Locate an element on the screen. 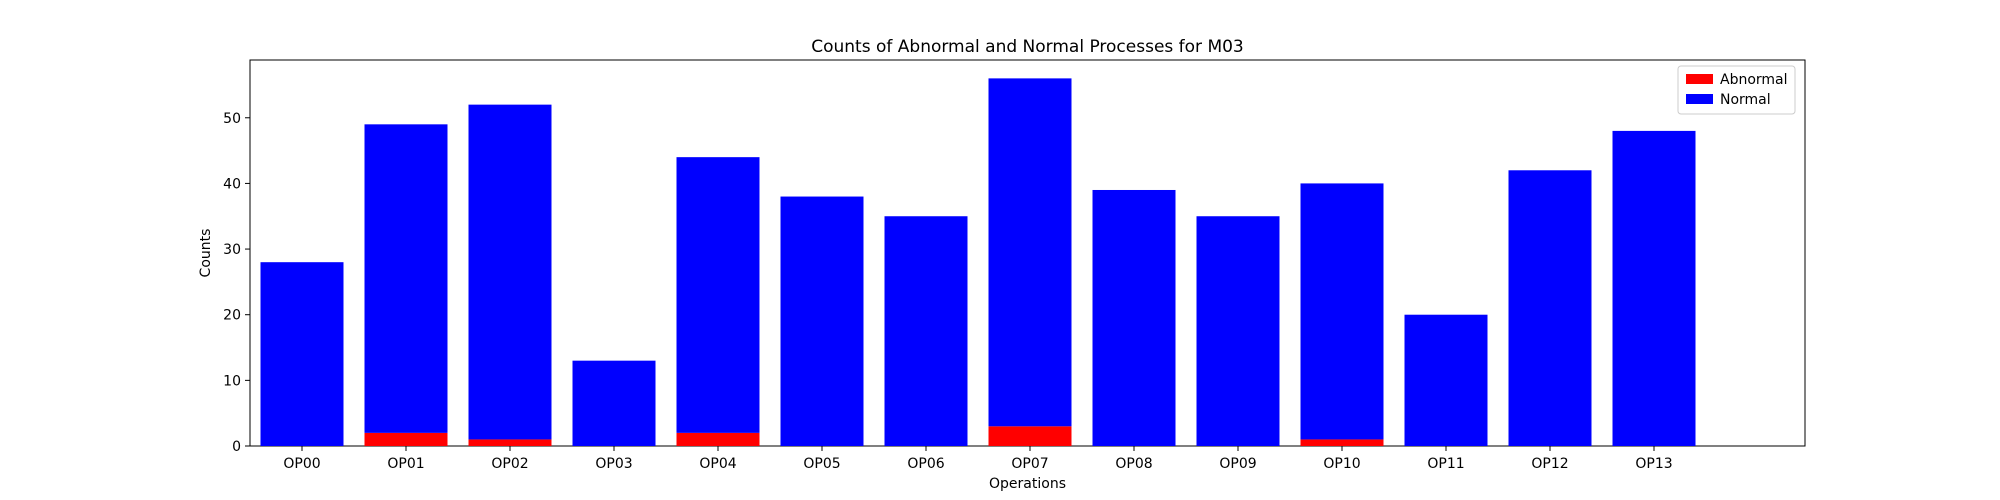  bar-normal-op01 is located at coordinates (406, 278).